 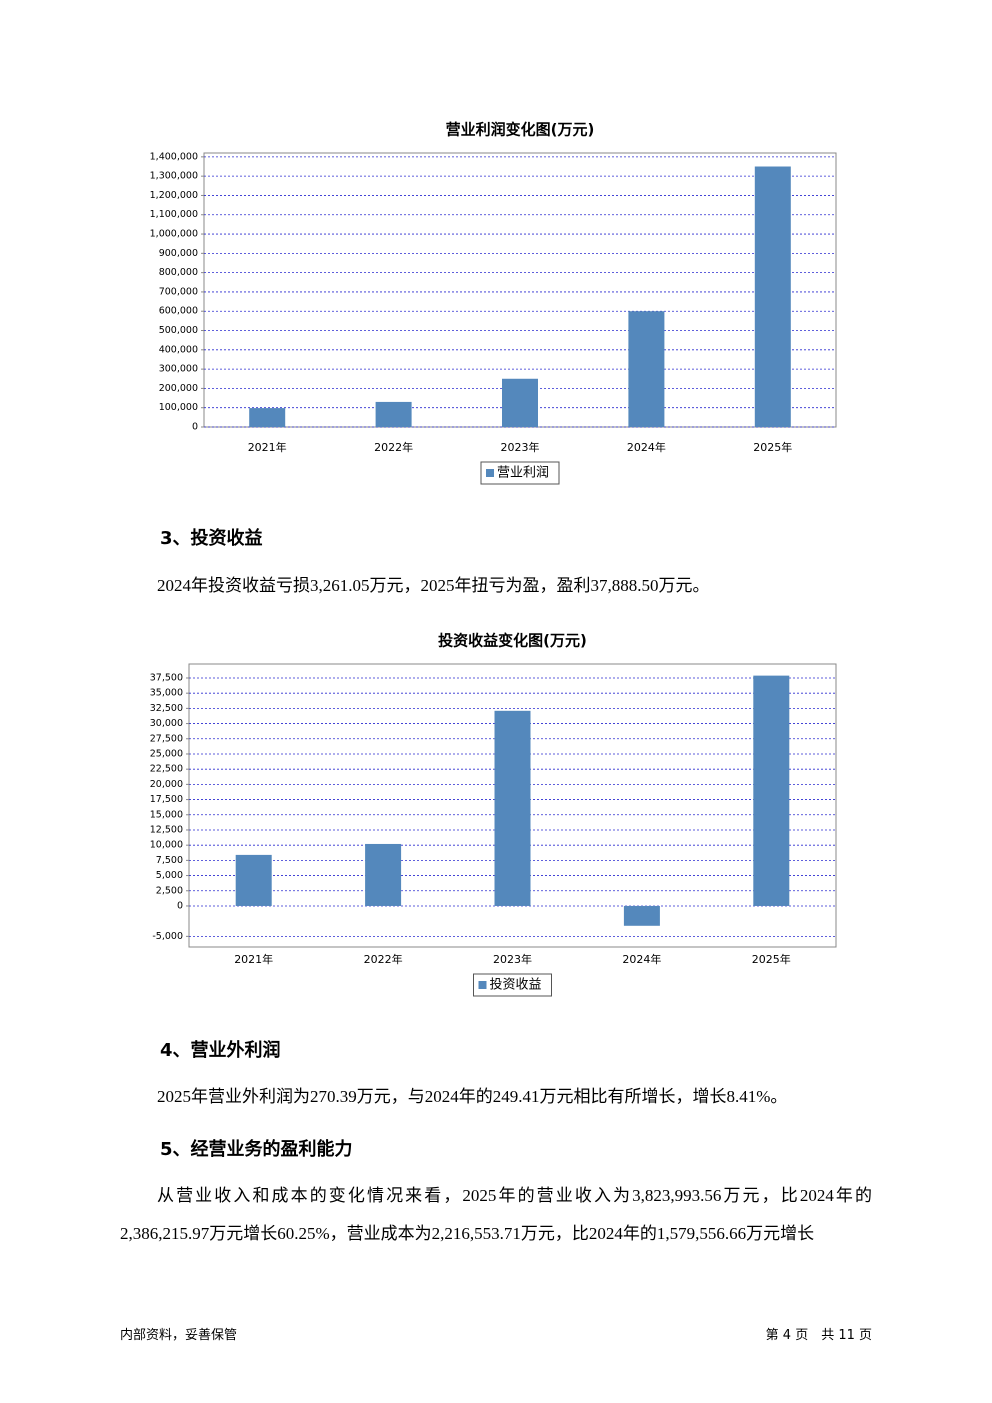 I want to click on y-tick-label: 400,000, so click(x=178, y=349).